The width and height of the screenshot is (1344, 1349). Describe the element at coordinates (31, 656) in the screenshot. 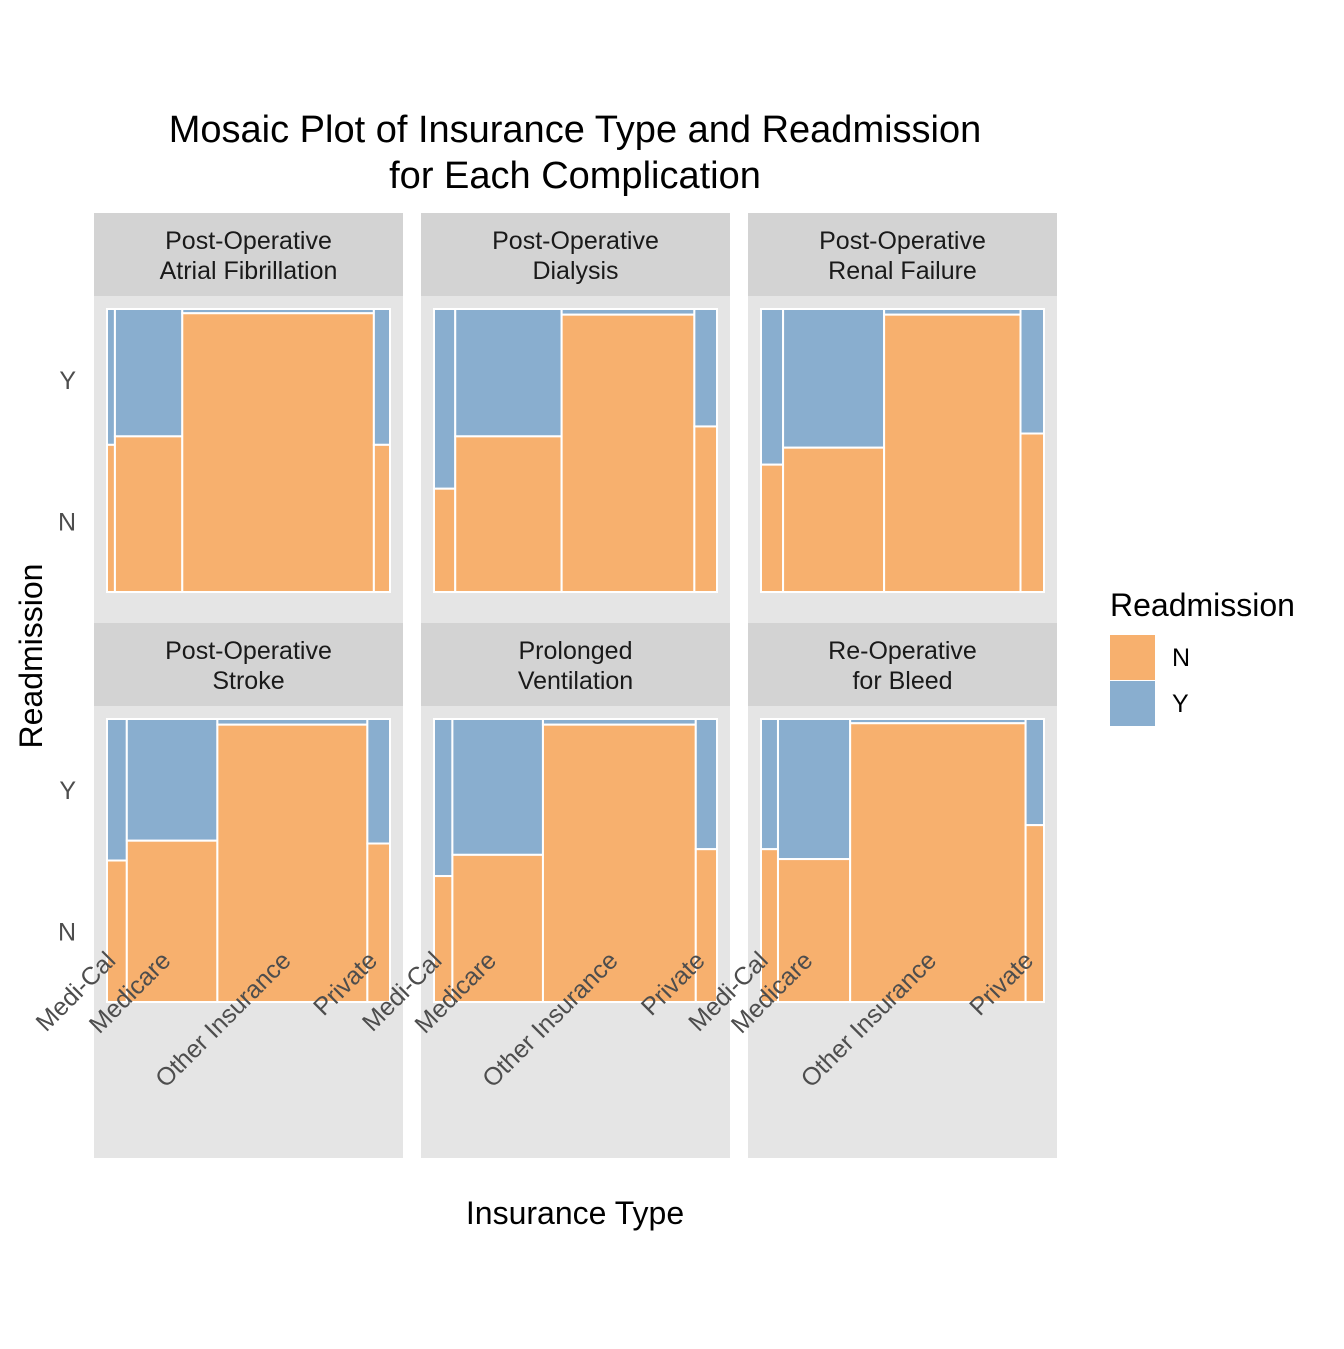

I see `y-axis-title: Readmission` at that location.